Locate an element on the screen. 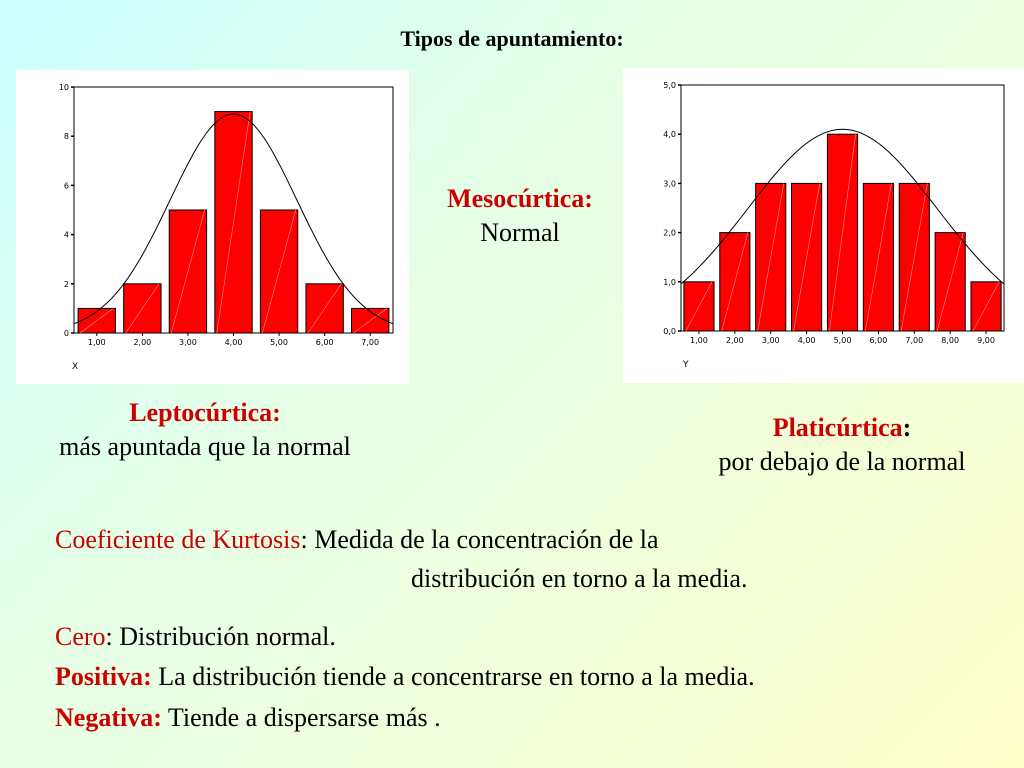  lepto-ytick-label: 2 is located at coordinates (66, 284).